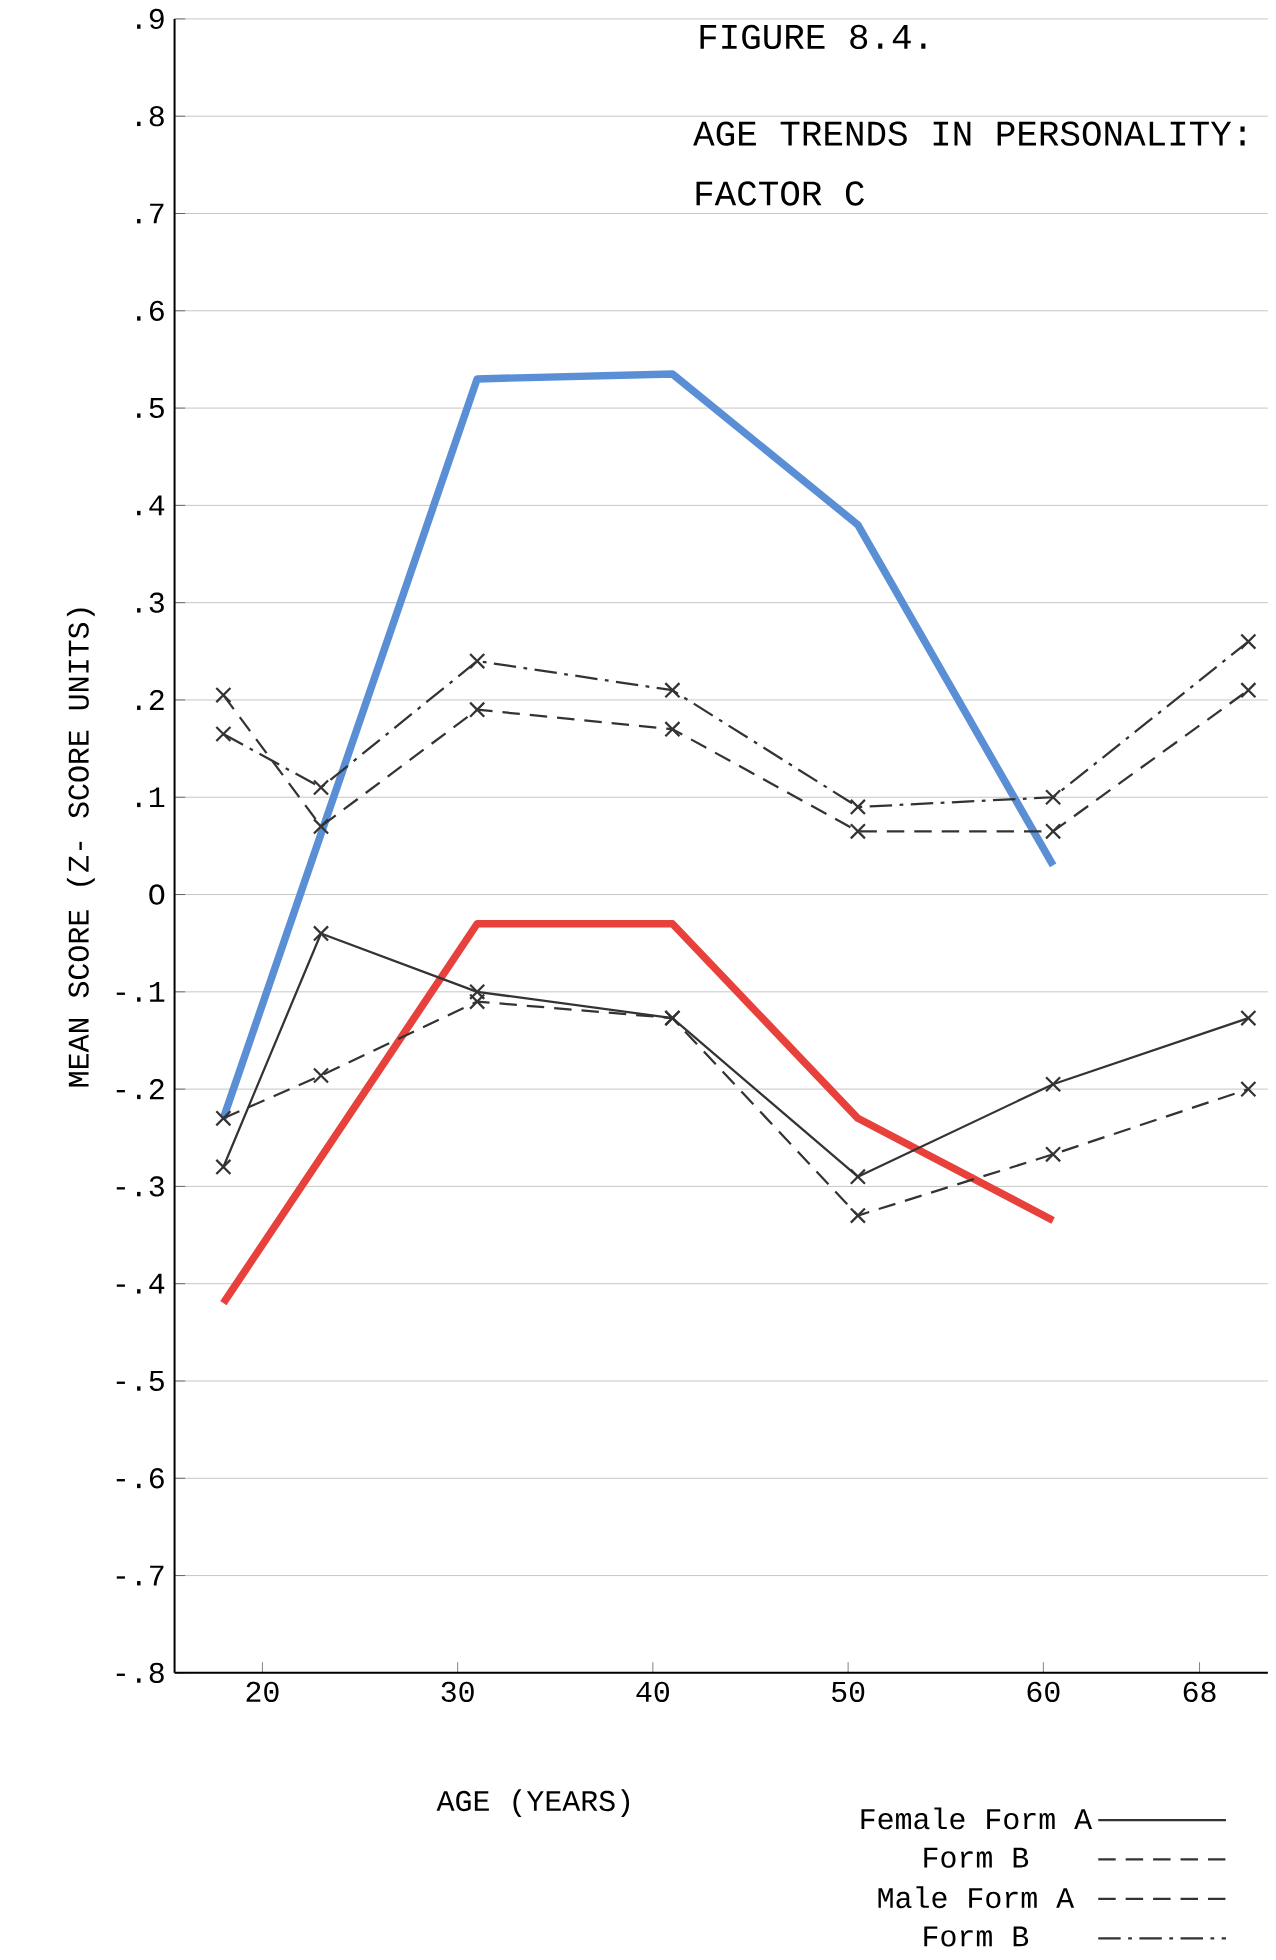 This screenshot has height=1960, width=1276. I want to click on y-tick-label: -.7, so click(140, 1575).